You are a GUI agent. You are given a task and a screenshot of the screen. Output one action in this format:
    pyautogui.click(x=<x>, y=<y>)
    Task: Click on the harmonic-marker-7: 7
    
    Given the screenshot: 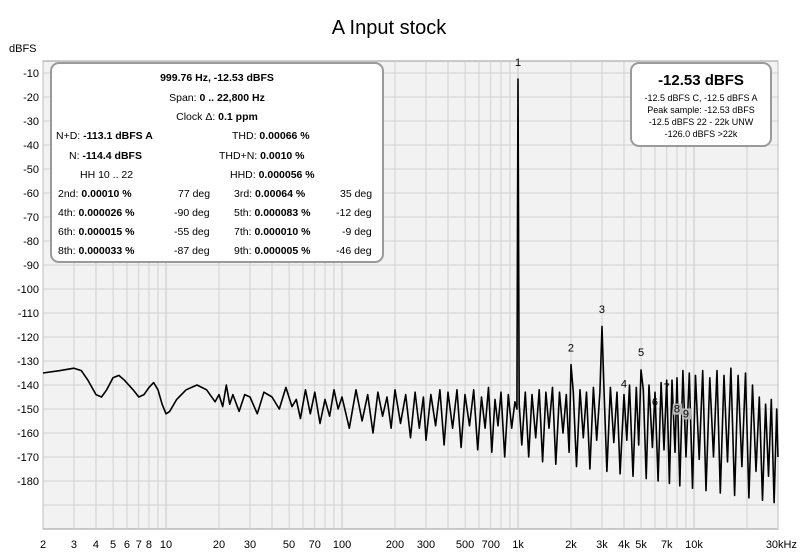 What is the action you would take?
    pyautogui.click(x=667, y=388)
    